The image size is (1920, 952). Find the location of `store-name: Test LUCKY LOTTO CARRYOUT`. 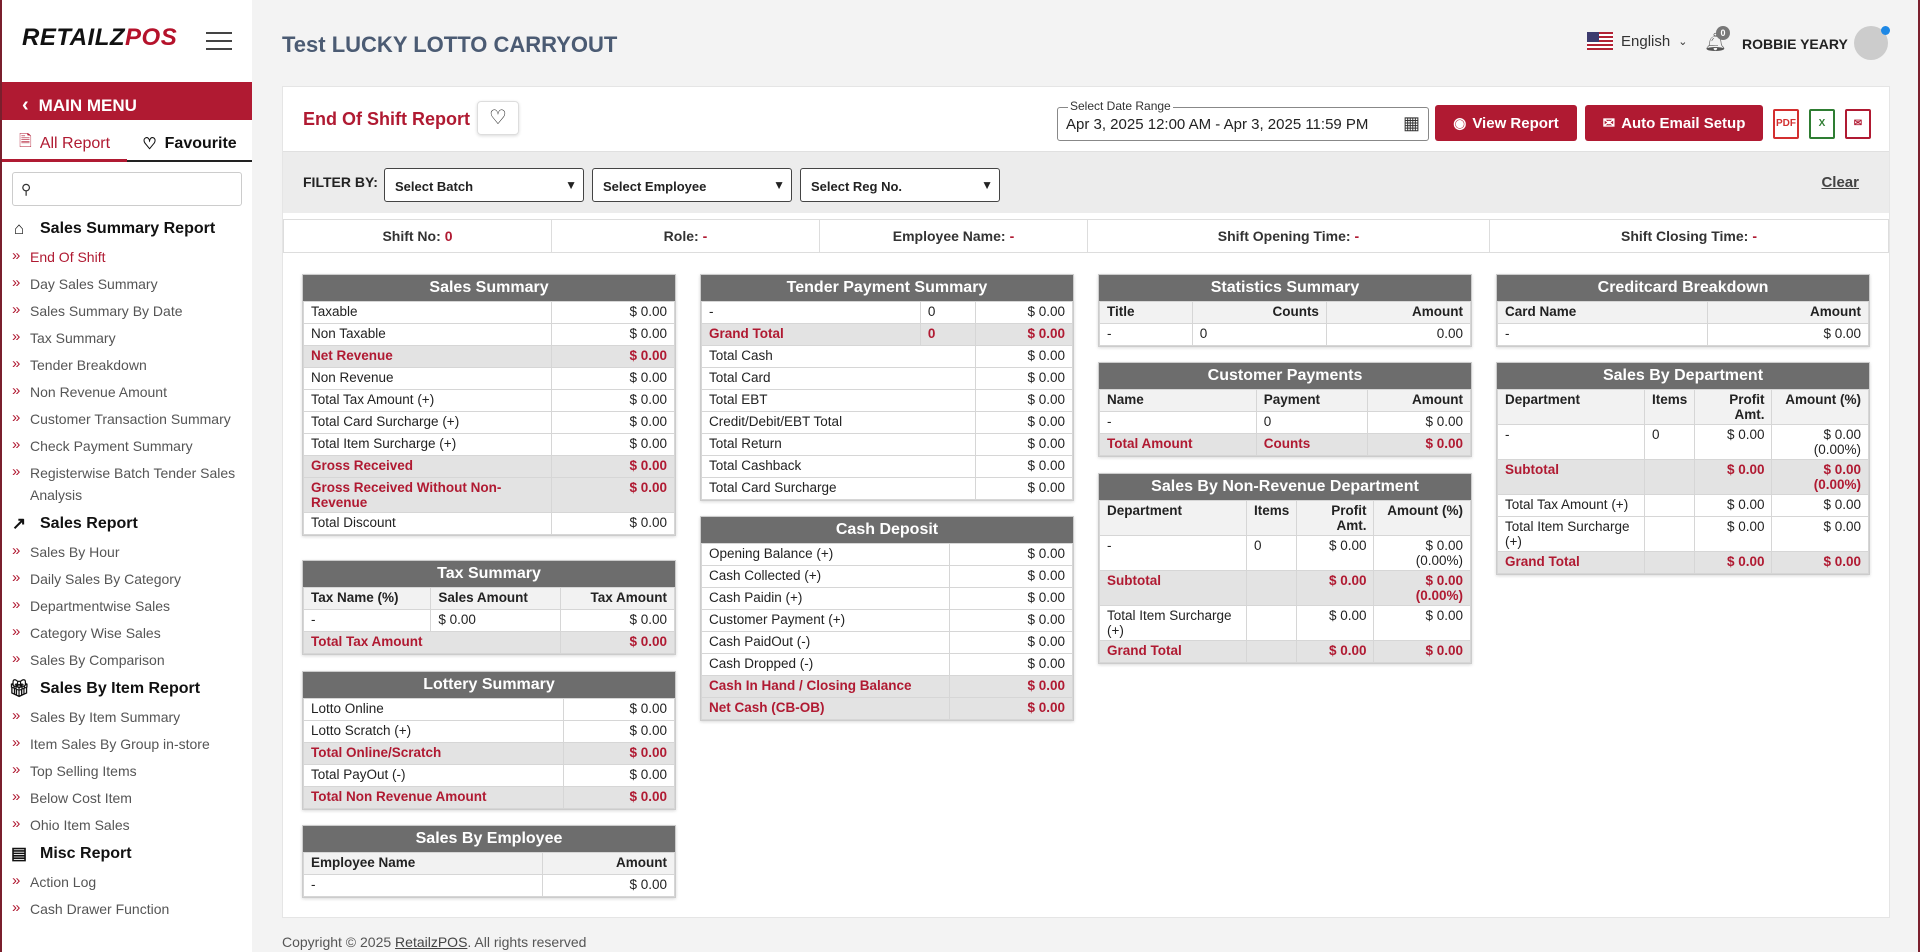

store-name: Test LUCKY LOTTO CARRYOUT is located at coordinates (450, 44).